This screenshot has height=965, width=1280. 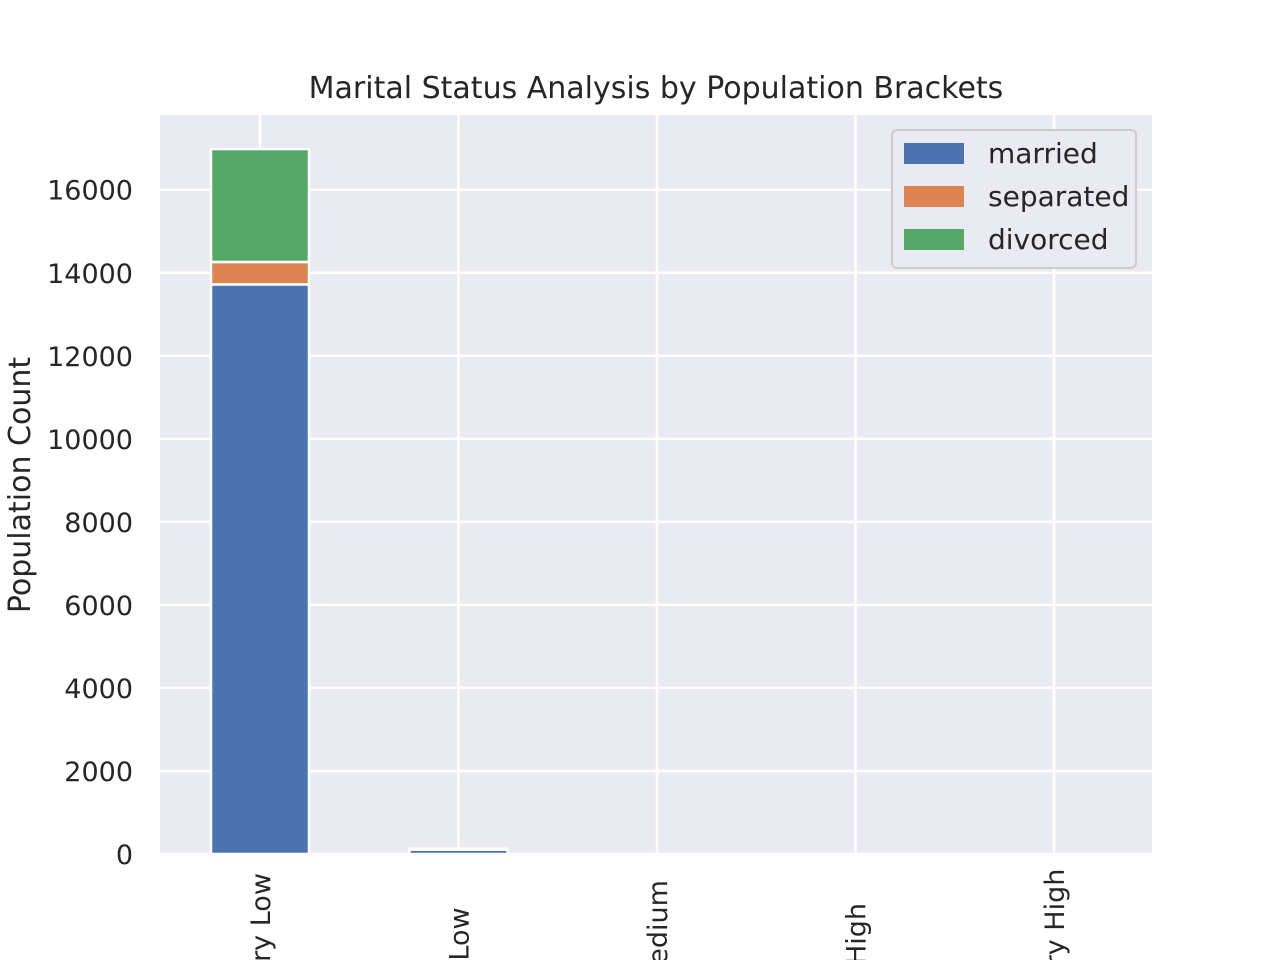 I want to click on y-tick-label: 0, so click(x=124, y=855).